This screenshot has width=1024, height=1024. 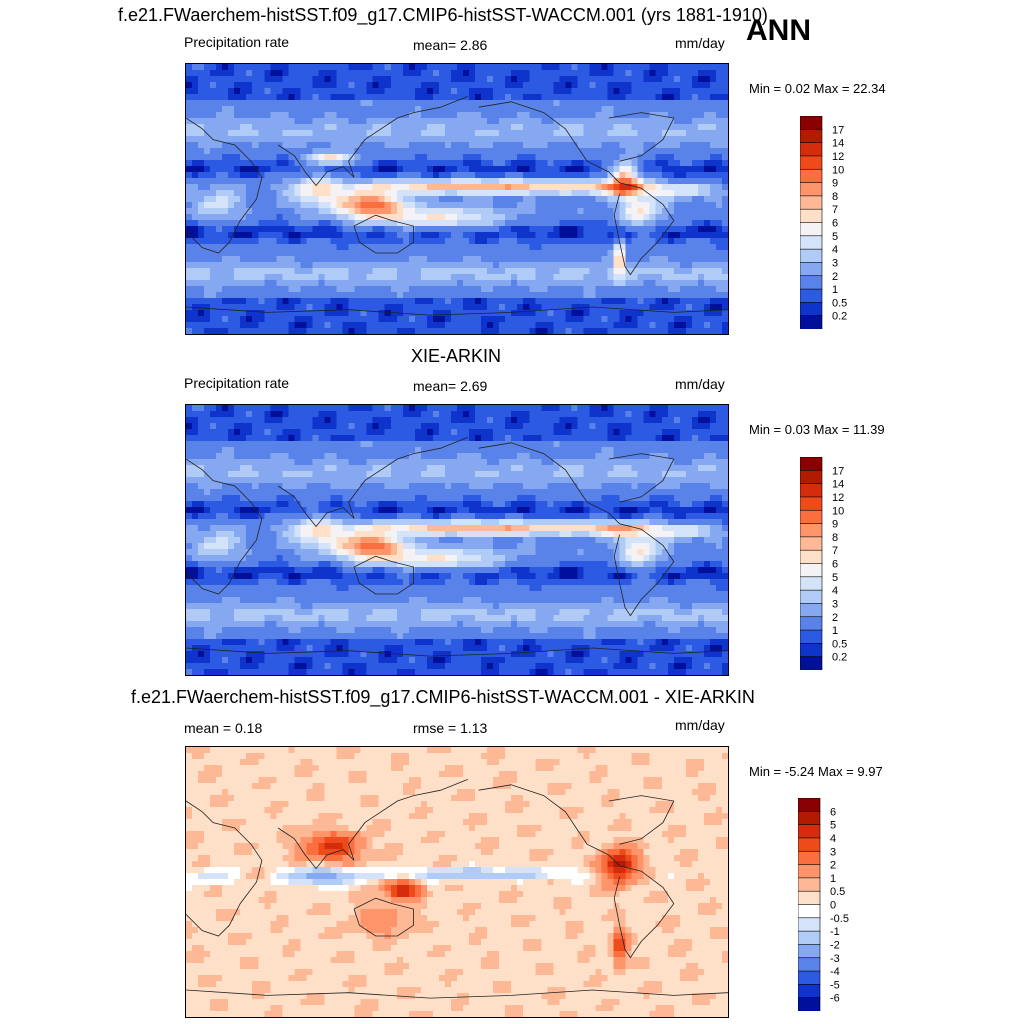 I want to click on panel1-variable-label: Precipitation rate, so click(x=237, y=42).